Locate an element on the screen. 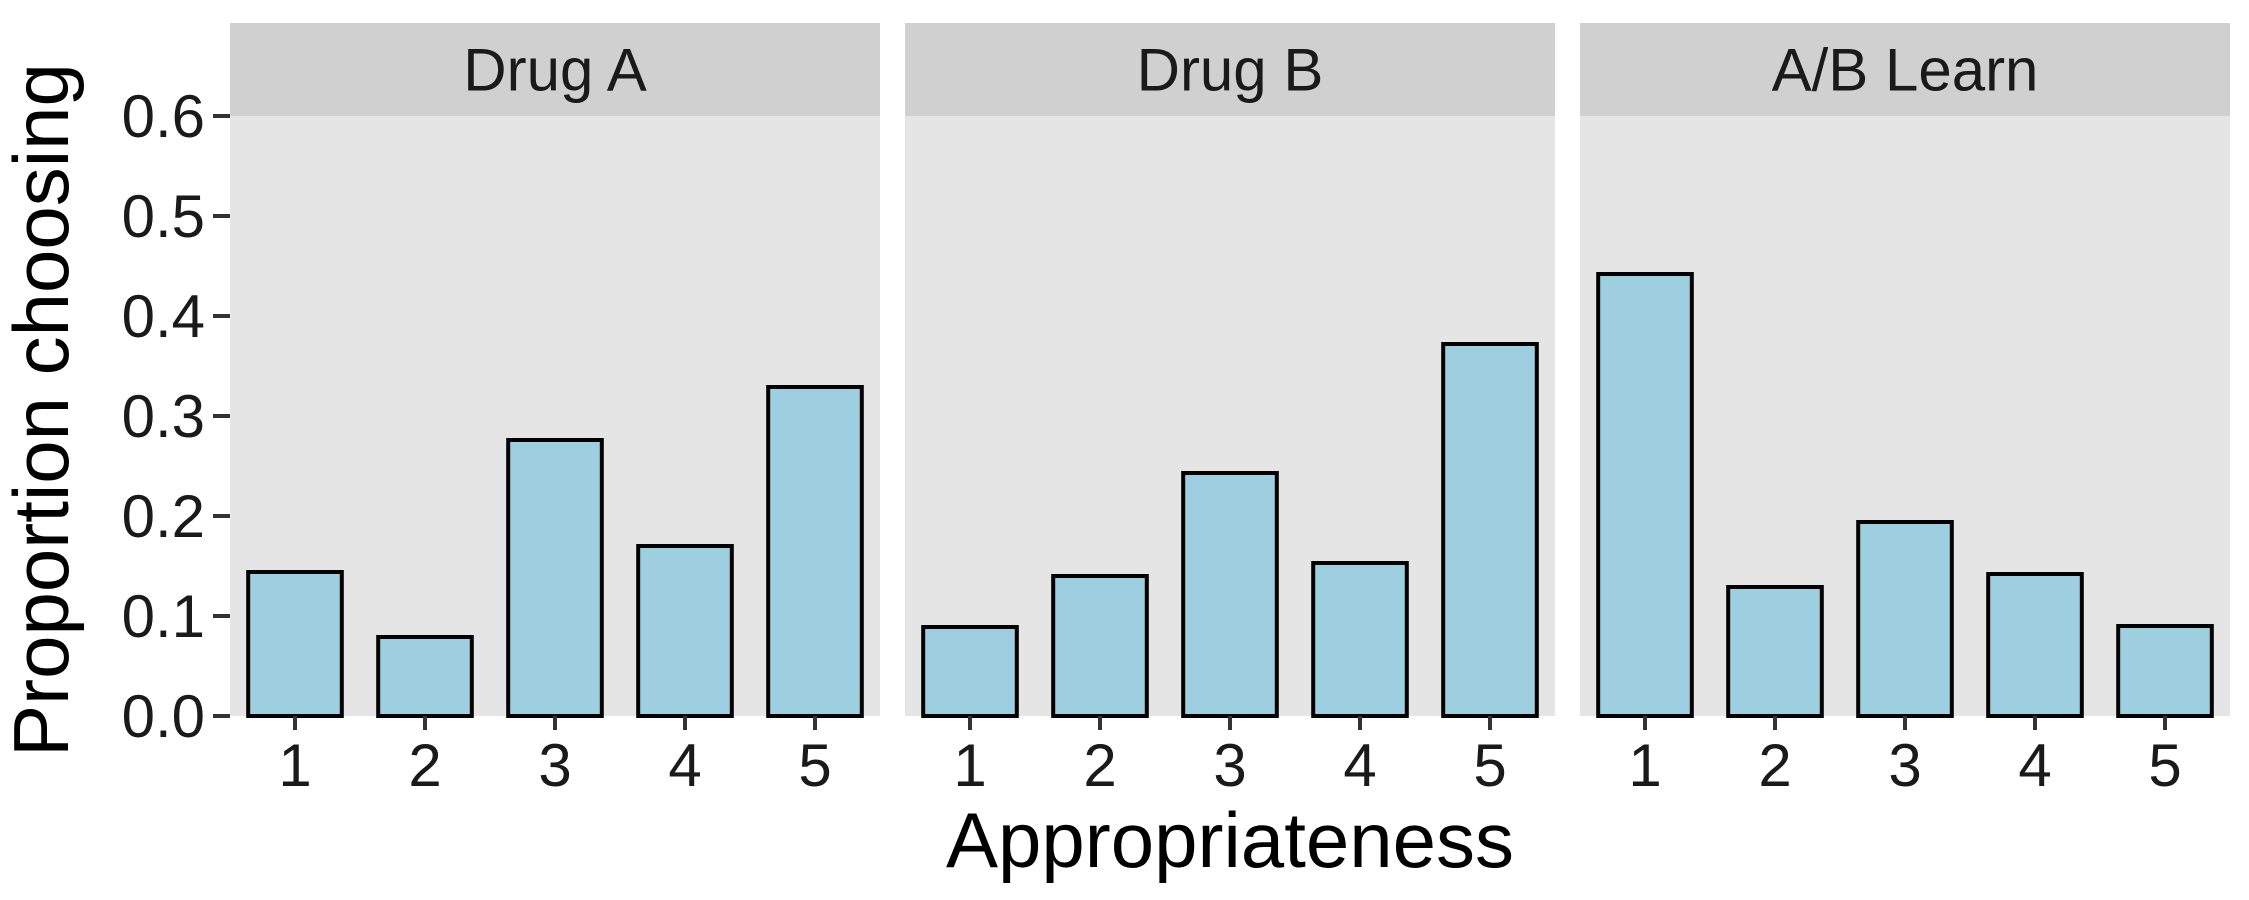 Image resolution: width=2249 pixels, height=900 pixels. facet-strip-label: Drug A is located at coordinates (554, 70).